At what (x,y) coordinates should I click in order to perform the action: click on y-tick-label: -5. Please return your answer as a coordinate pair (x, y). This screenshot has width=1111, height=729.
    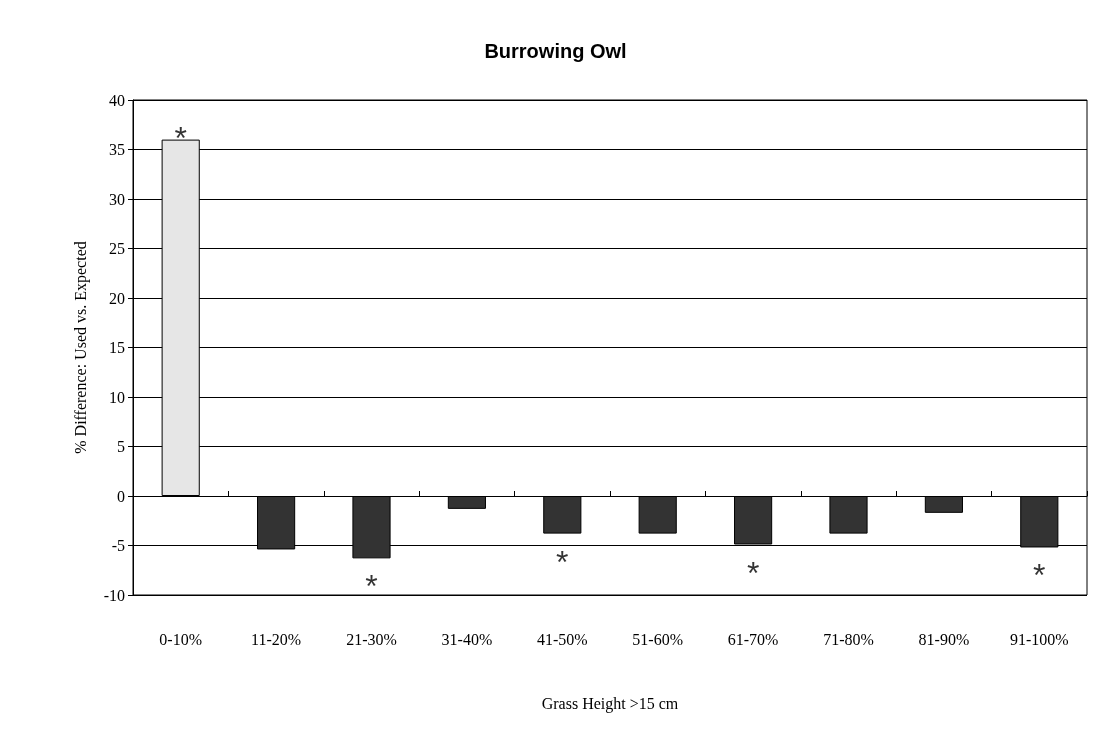
    Looking at the image, I should click on (118, 545).